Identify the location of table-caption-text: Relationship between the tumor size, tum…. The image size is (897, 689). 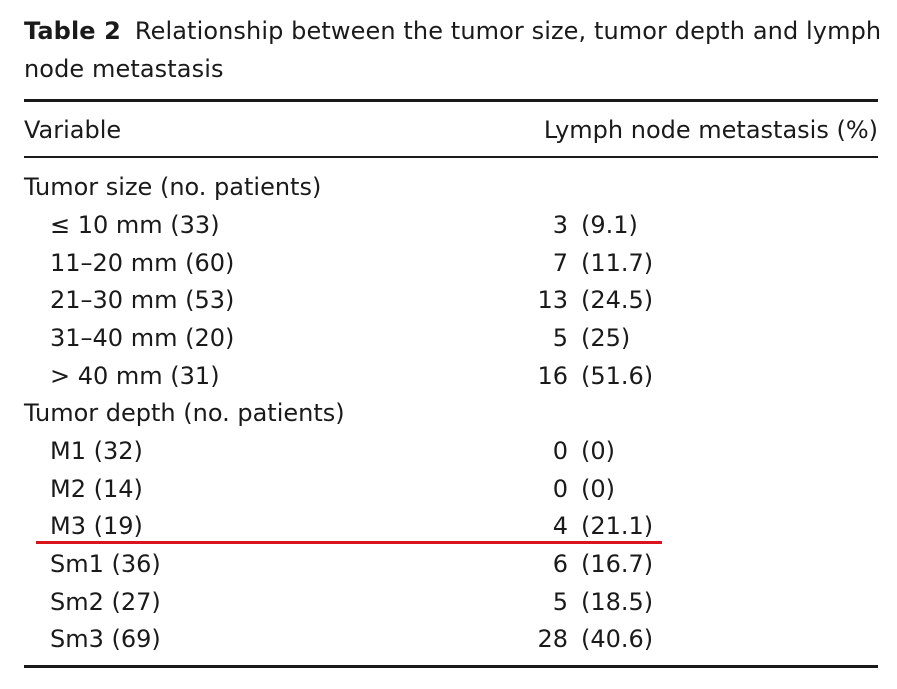
(453, 50).